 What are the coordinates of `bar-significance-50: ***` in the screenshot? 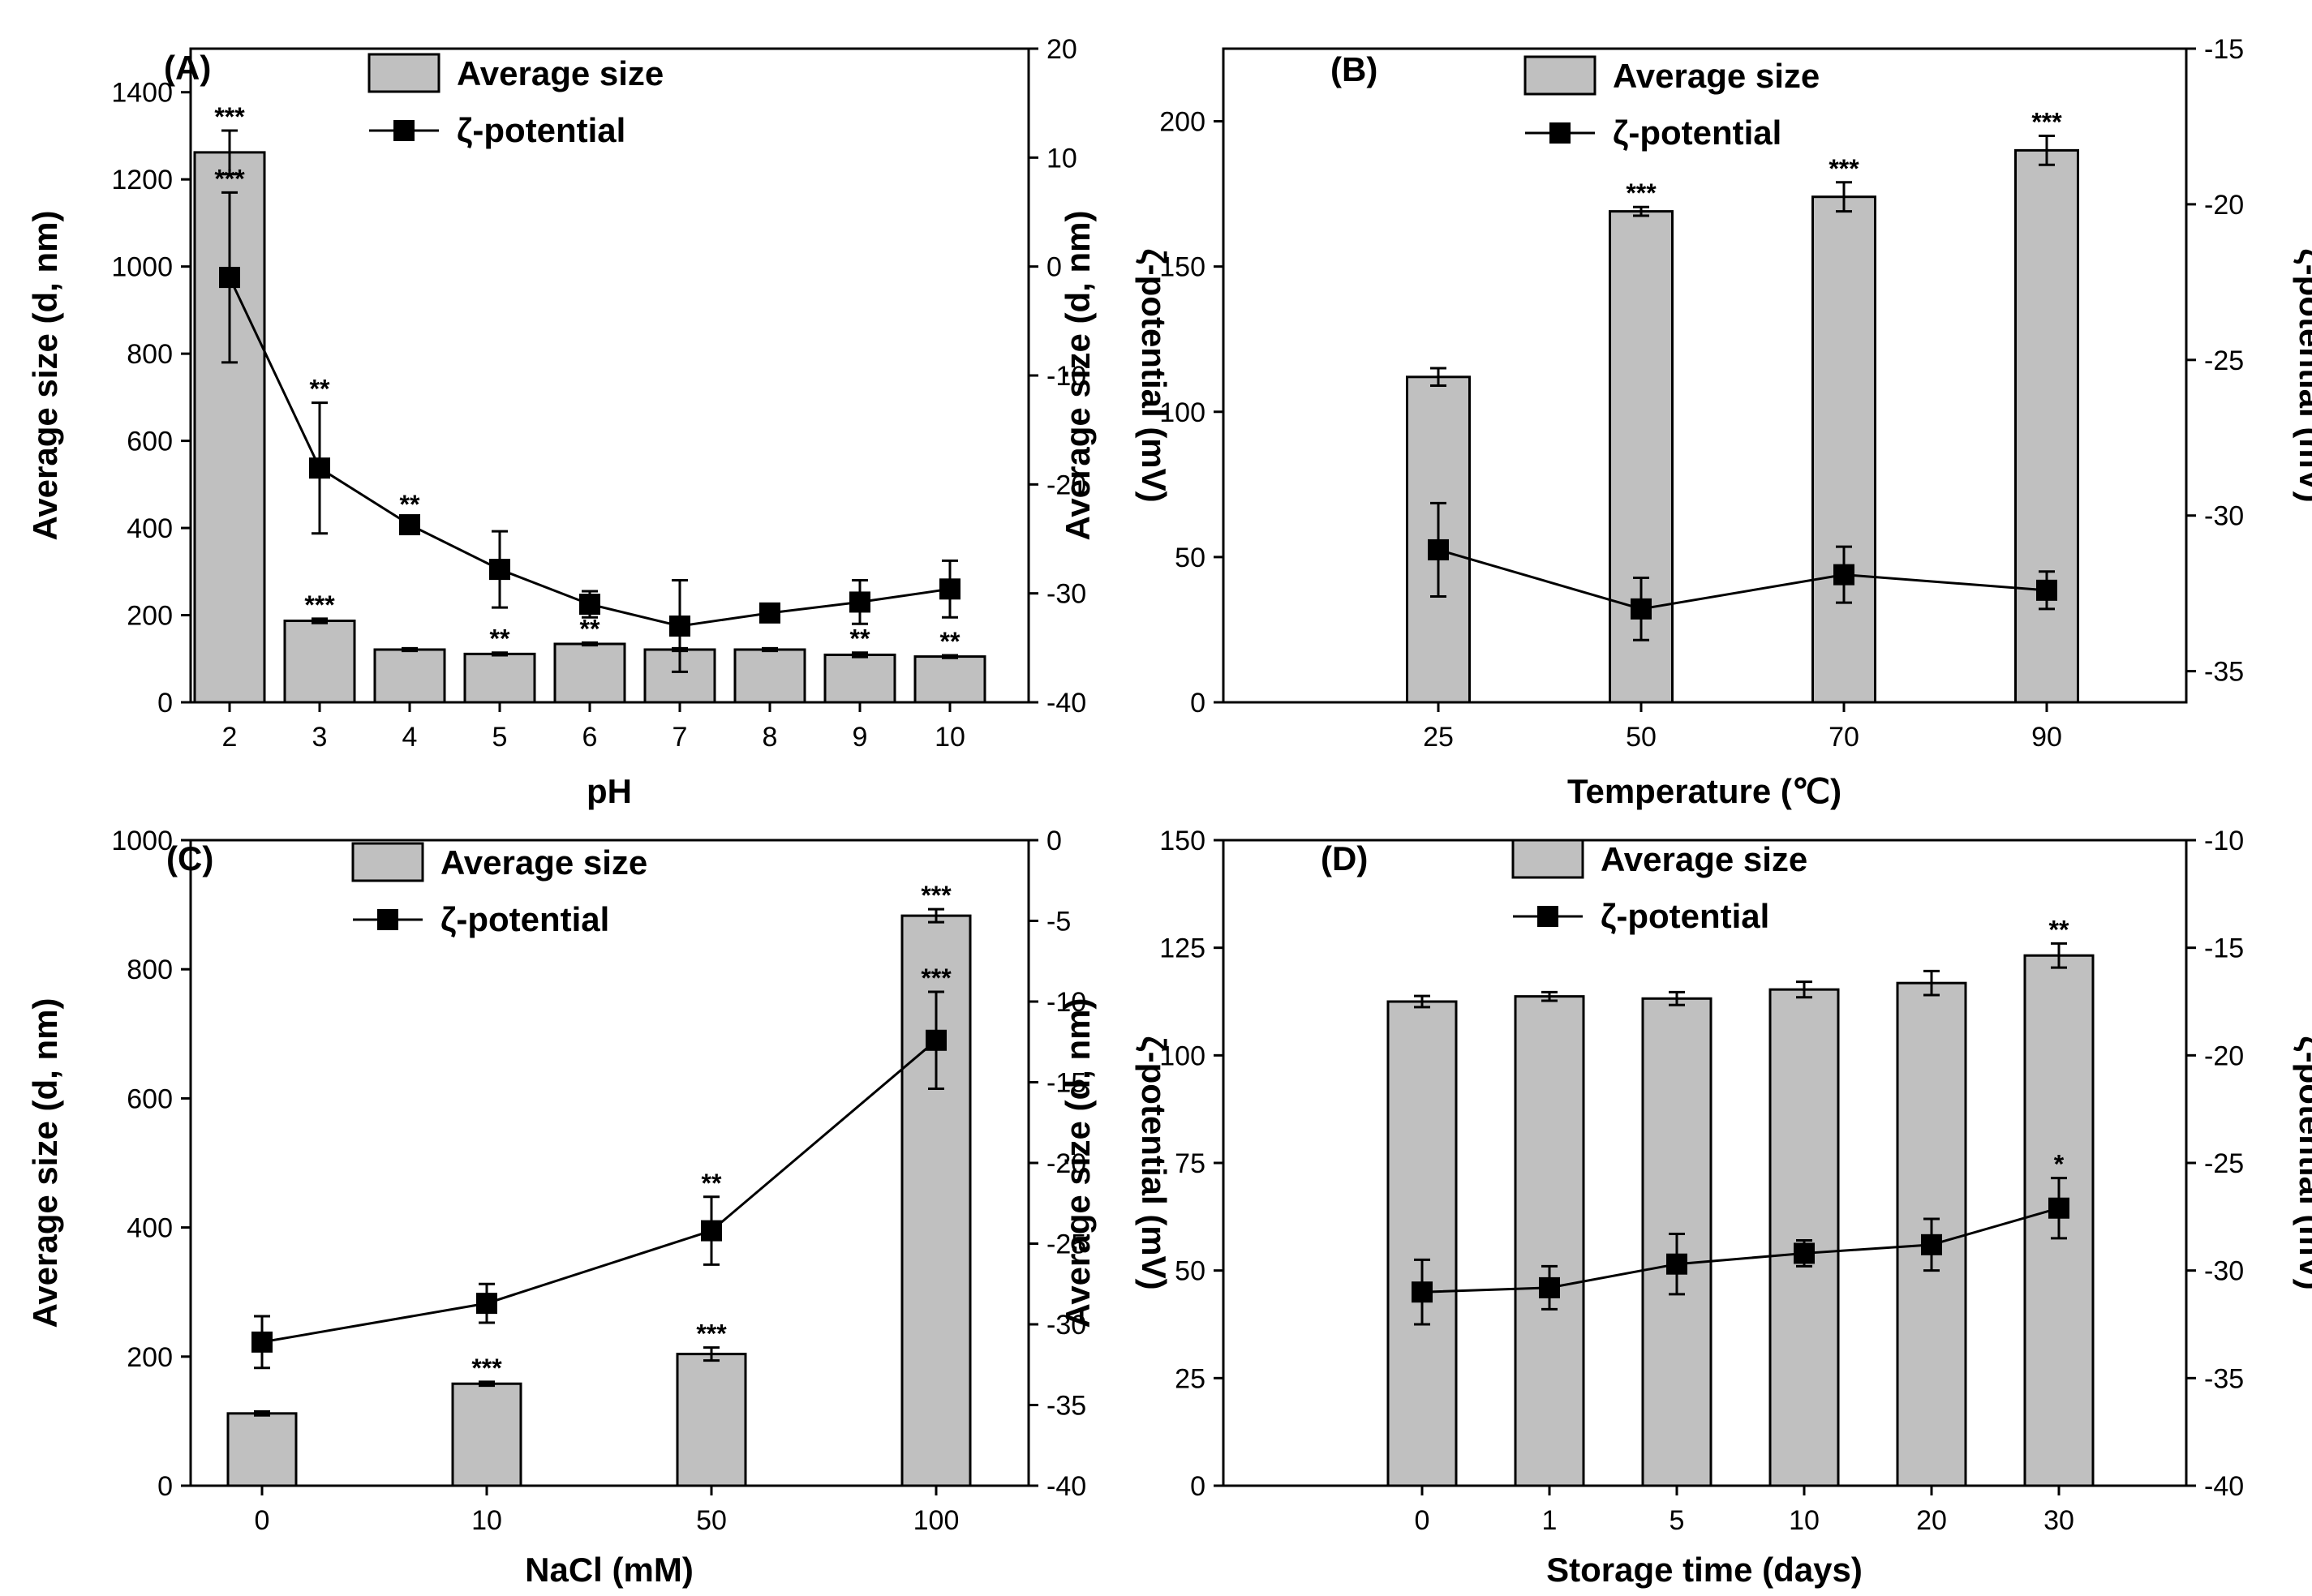 It's located at (1641, 193).